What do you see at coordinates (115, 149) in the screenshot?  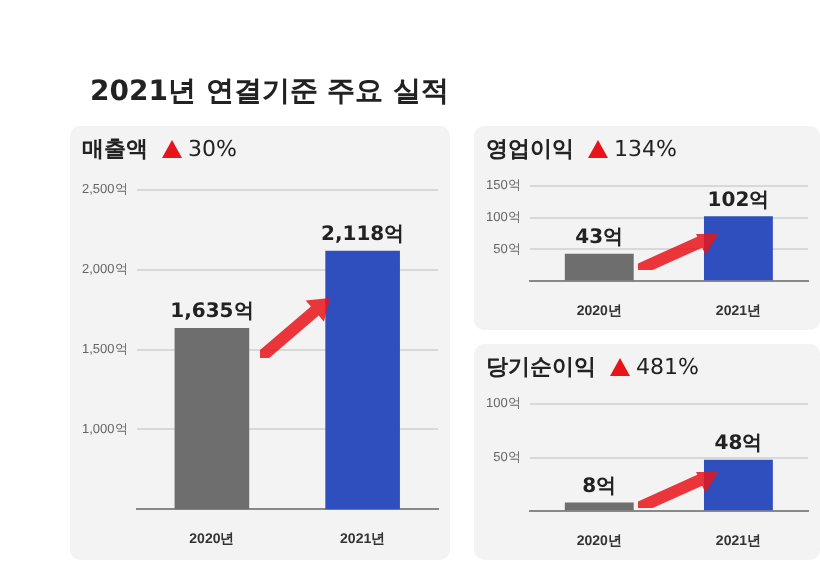 I see `chart-subtitle: 매출액` at bounding box center [115, 149].